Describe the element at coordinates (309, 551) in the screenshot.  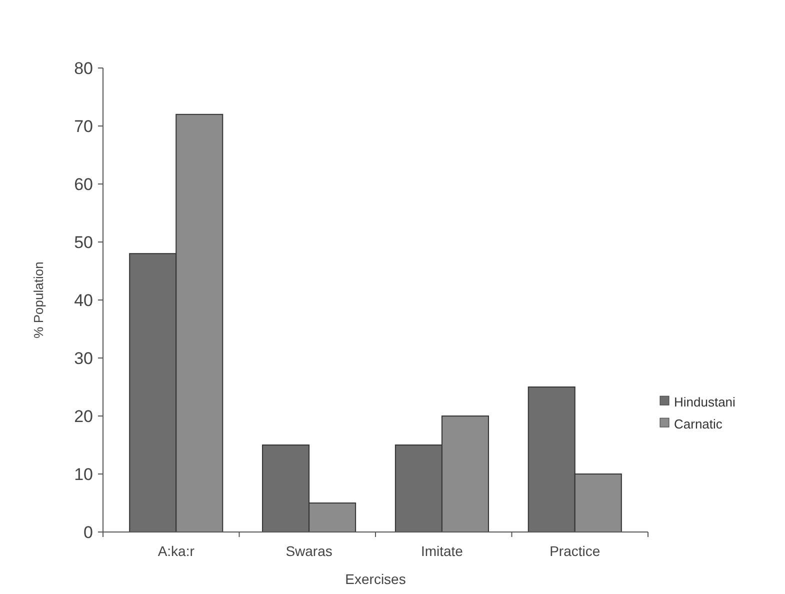
I see `x-tick-label: Swaras` at that location.